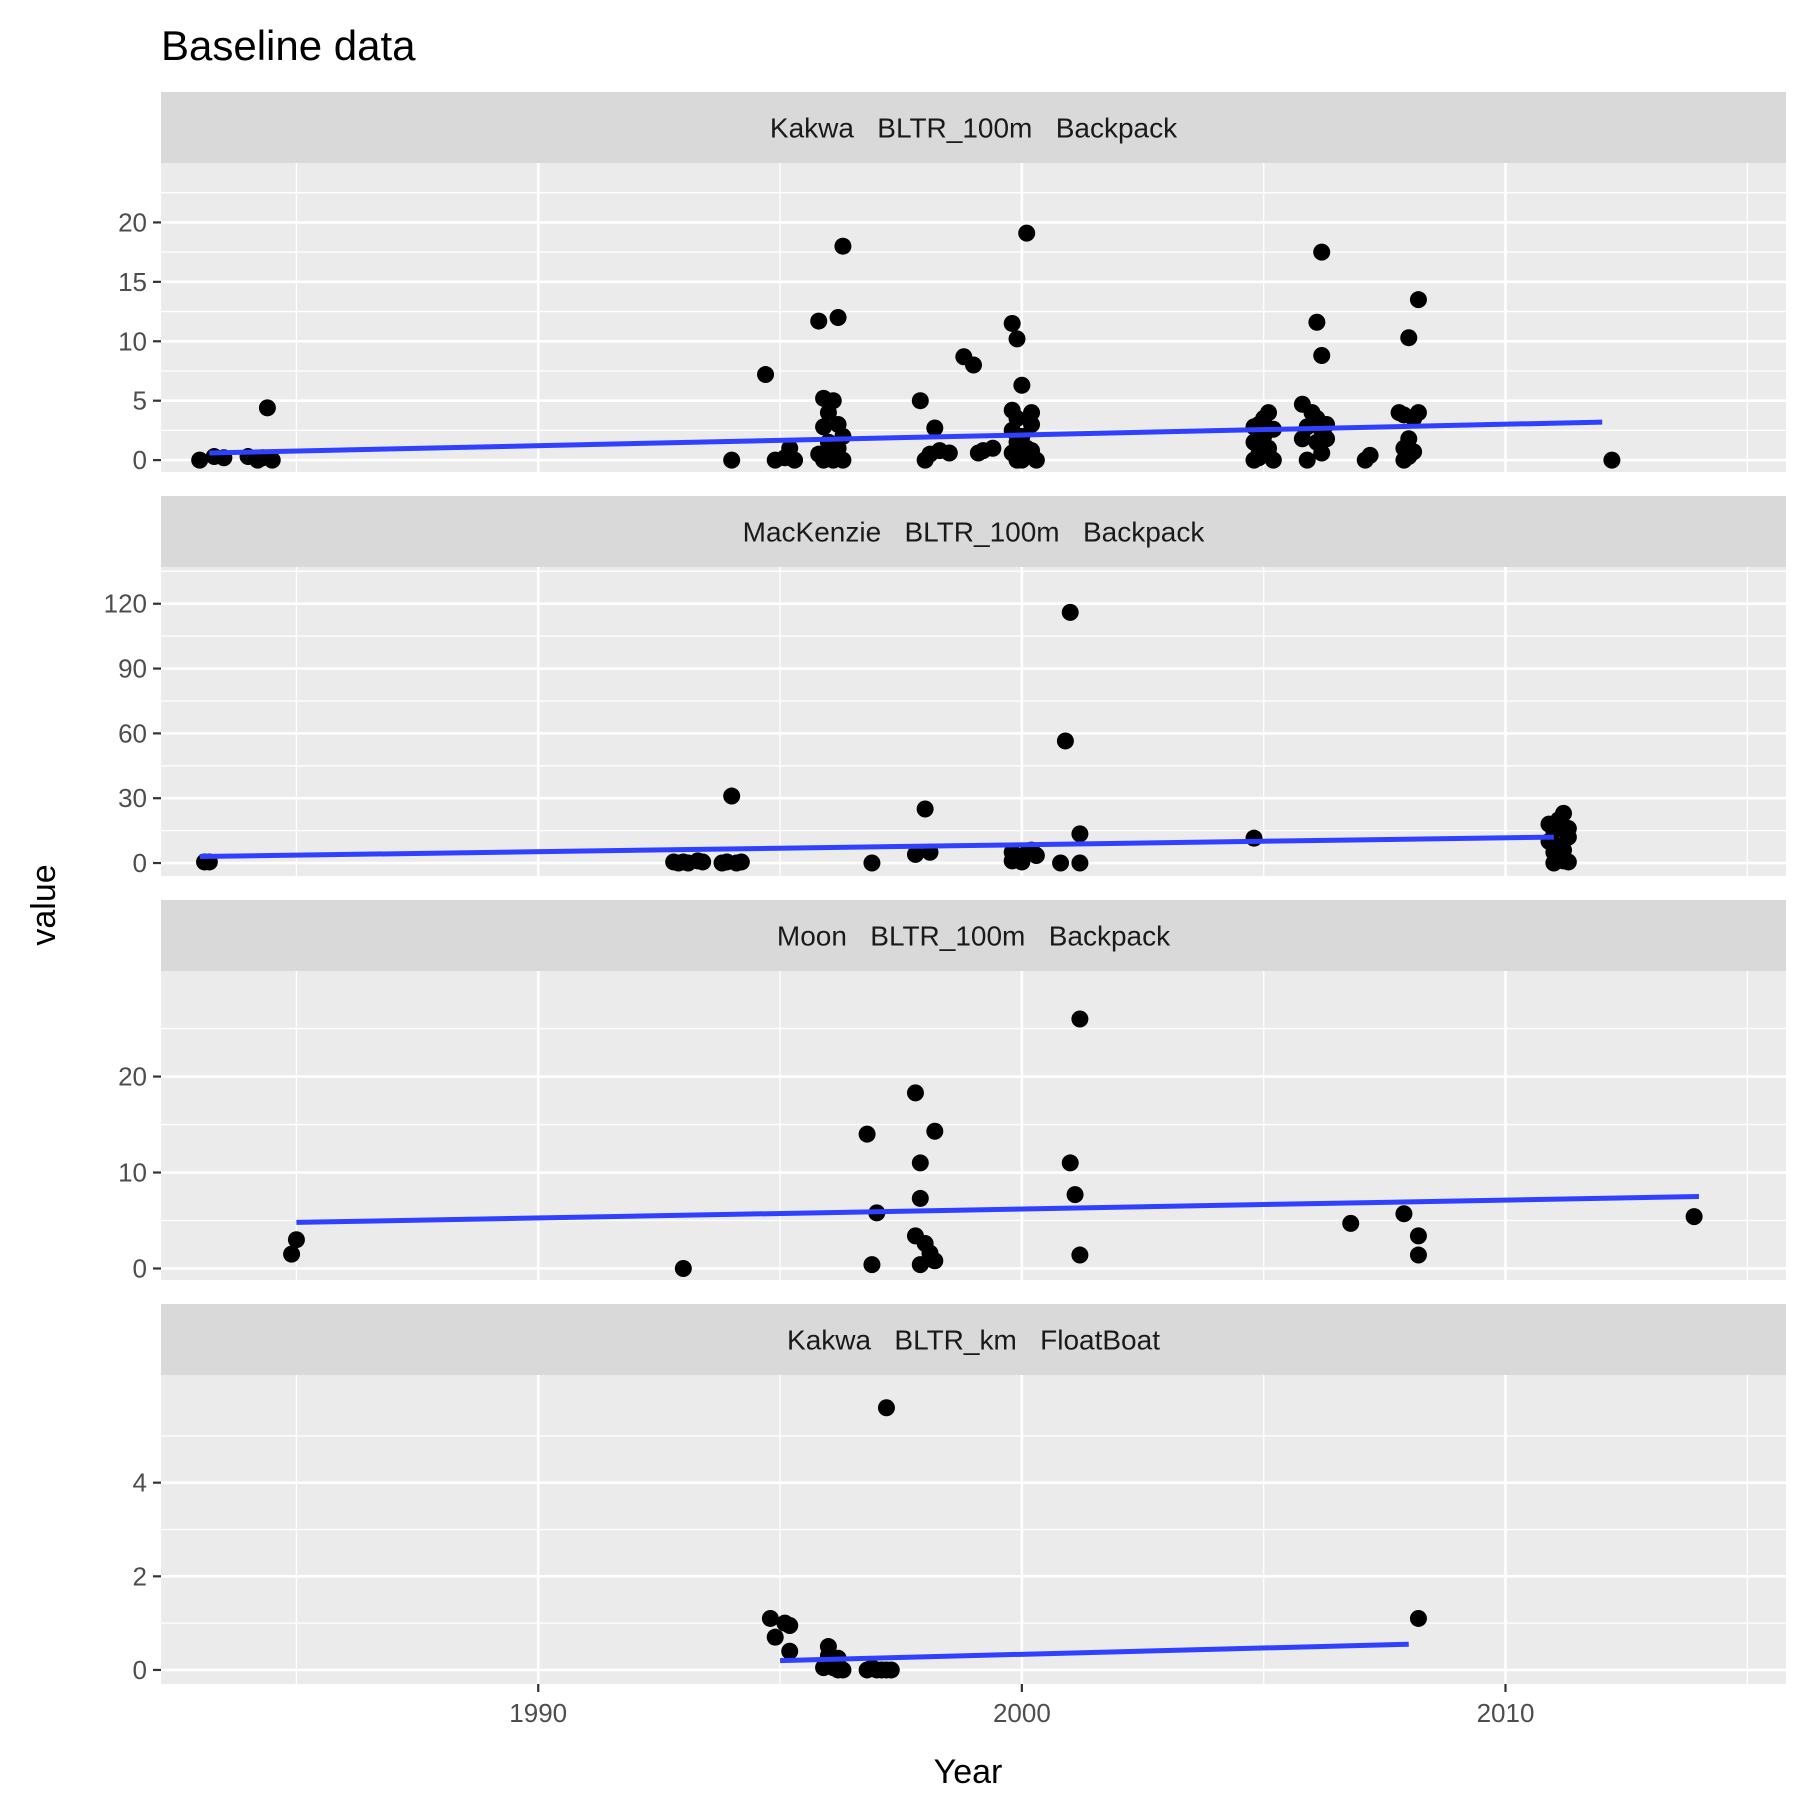 The width and height of the screenshot is (1800, 1800). Describe the element at coordinates (538, 1713) in the screenshot. I see `x-tick-label: 1990` at that location.